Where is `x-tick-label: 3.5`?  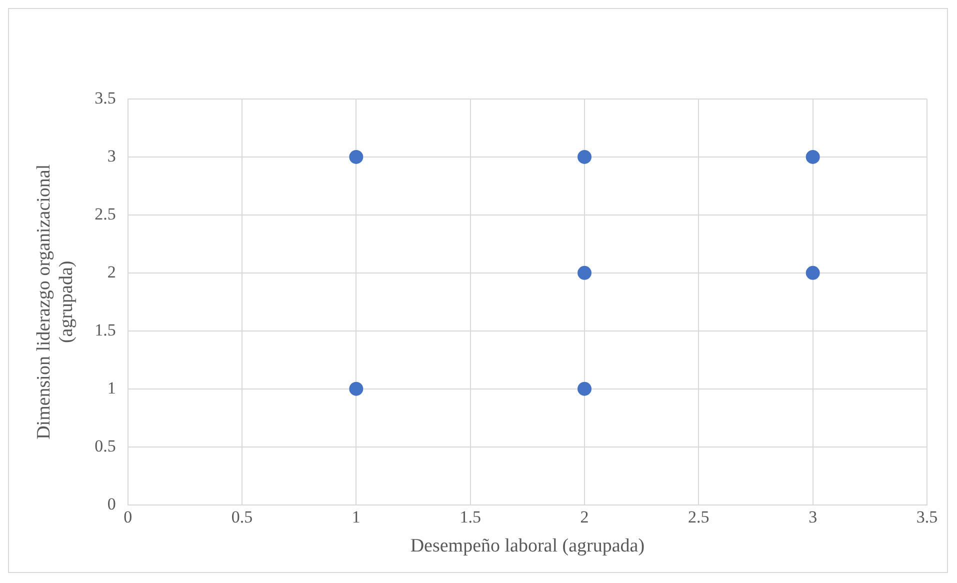
x-tick-label: 3.5 is located at coordinates (927, 516).